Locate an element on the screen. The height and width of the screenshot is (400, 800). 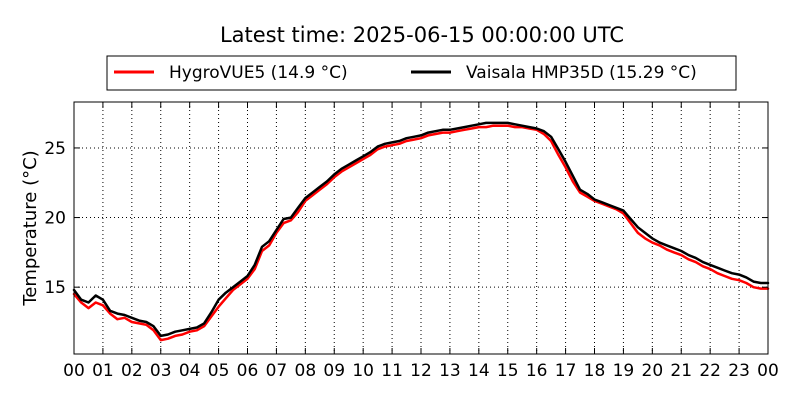
y-tick-label: 15 is located at coordinates (55, 288).